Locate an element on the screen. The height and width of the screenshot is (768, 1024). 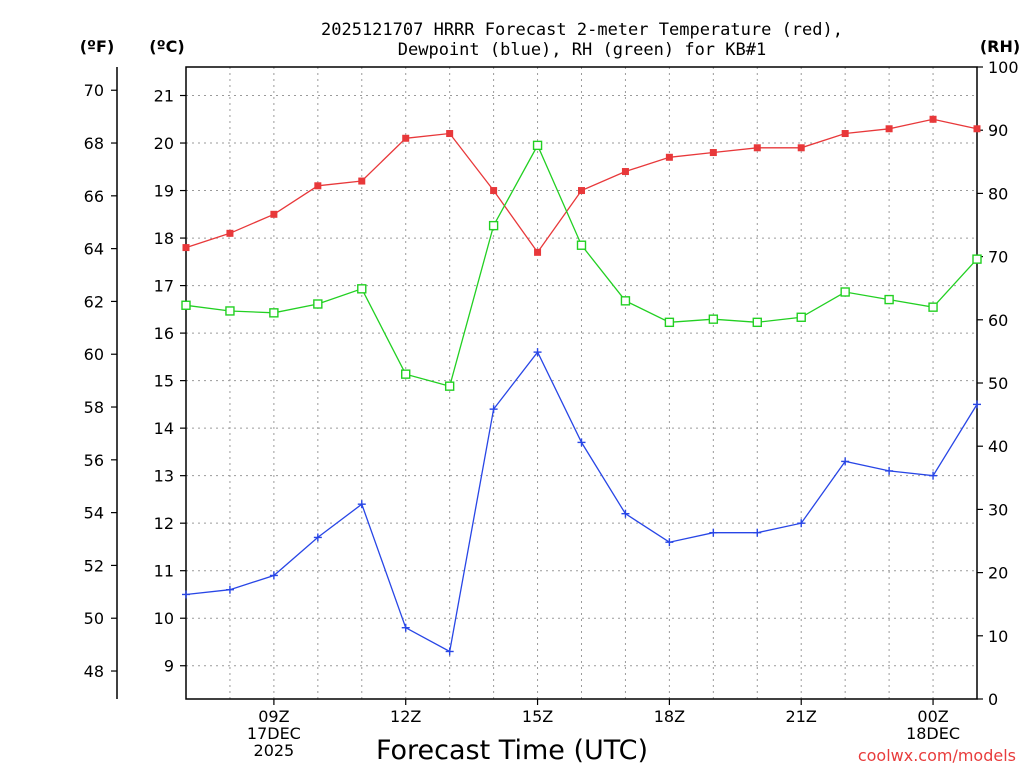
rh-unit-label: (RH) is located at coordinates (1000, 46).